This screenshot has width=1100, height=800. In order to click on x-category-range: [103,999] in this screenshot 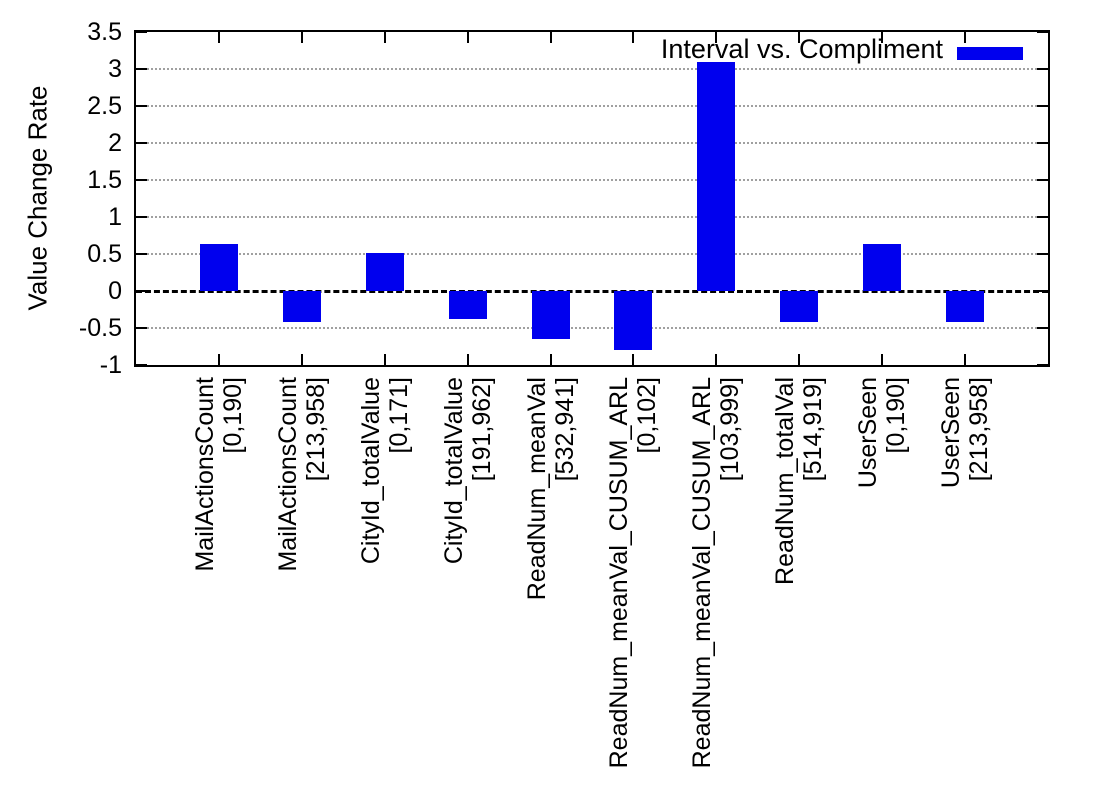, I will do `click(730, 429)`.